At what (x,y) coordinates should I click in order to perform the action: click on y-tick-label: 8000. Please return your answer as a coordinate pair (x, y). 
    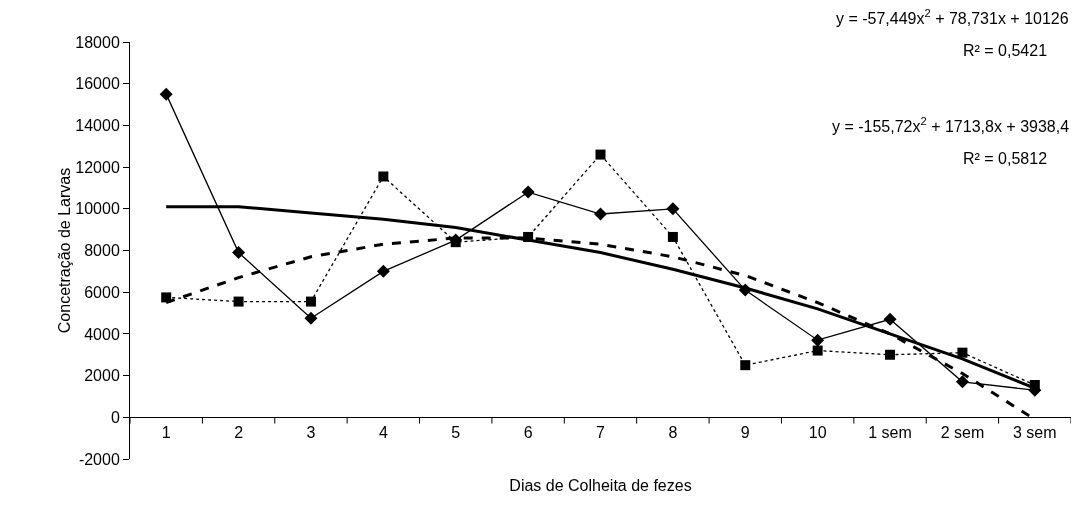
    Looking at the image, I should click on (102, 251).